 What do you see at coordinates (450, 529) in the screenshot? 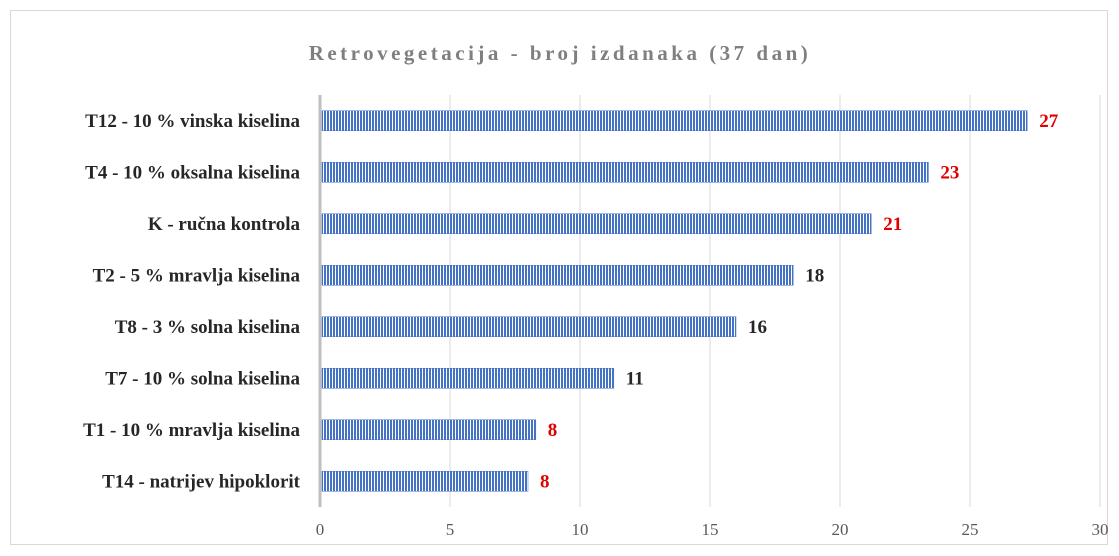
I see `x-tick-label: 5` at bounding box center [450, 529].